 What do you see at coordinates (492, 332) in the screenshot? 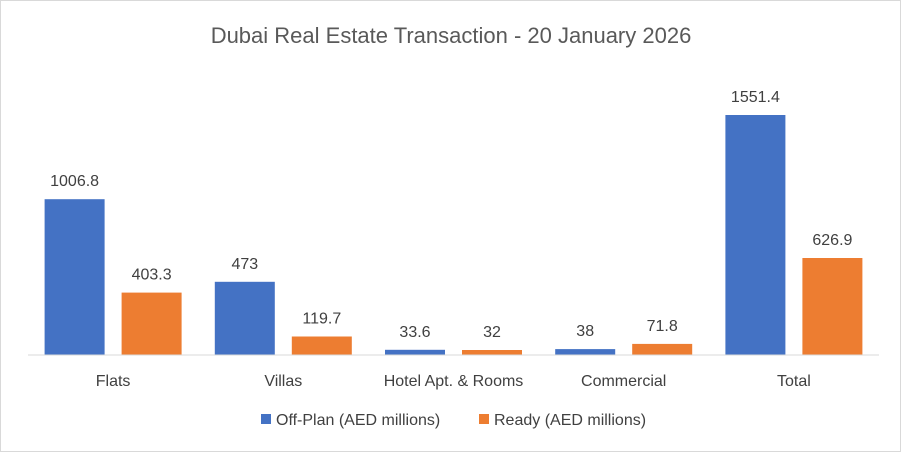
I see `data-label-ready-2: 32` at bounding box center [492, 332].